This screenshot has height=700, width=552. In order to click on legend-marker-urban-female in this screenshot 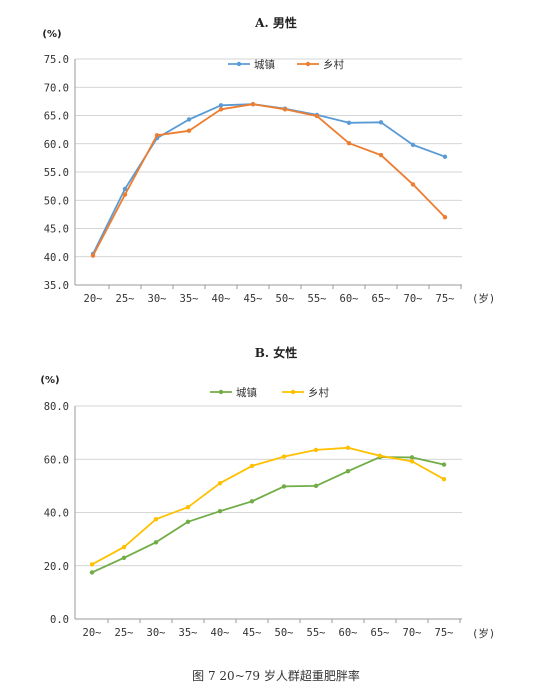, I will do `click(221, 392)`.